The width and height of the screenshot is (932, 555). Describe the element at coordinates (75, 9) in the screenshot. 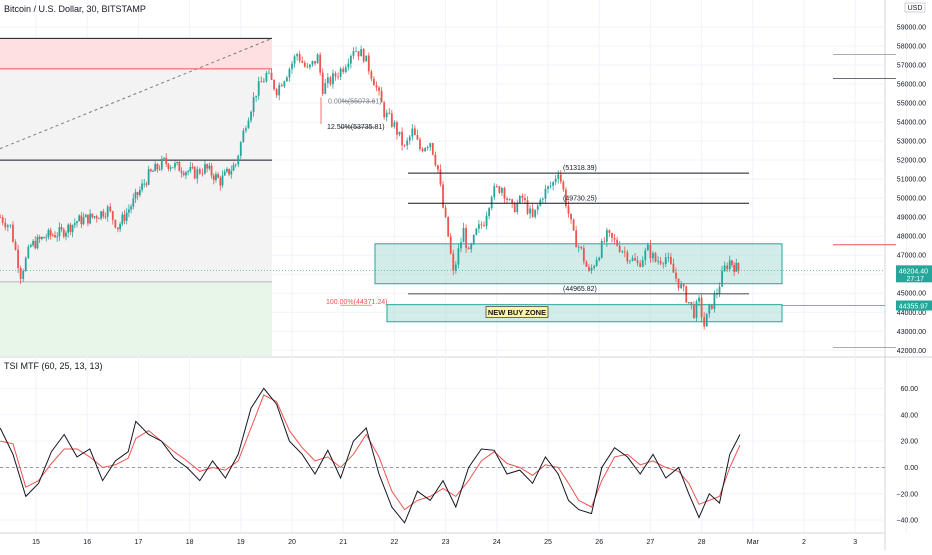

I see `chart-title: Bitcoin / U.S. Dollar, 30, BITSTAMP` at that location.